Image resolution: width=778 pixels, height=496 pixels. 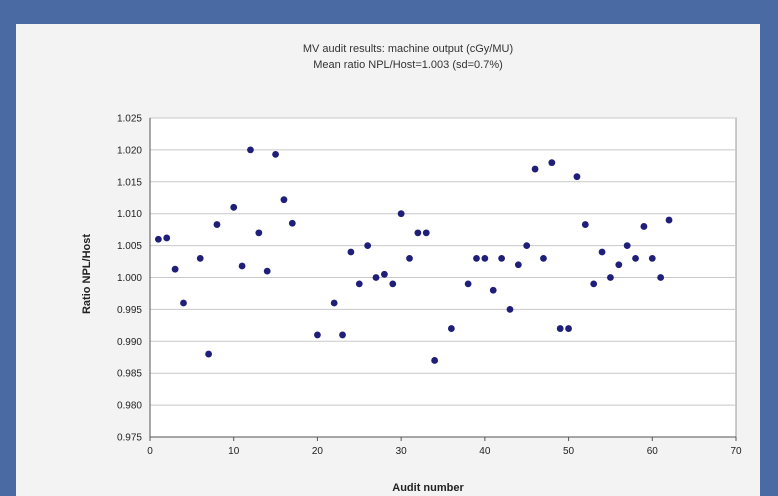 What do you see at coordinates (129, 374) in the screenshot?
I see `y-tick-label: 0.985` at bounding box center [129, 374].